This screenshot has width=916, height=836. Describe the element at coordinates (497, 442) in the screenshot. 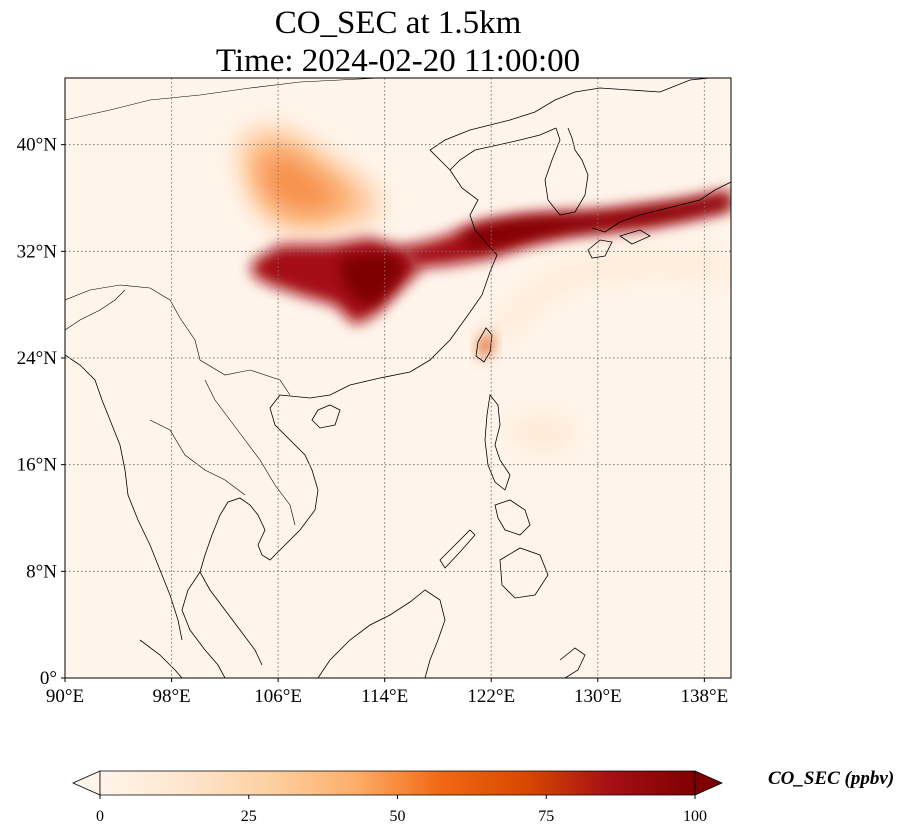

I see `coast-luzon` at that location.